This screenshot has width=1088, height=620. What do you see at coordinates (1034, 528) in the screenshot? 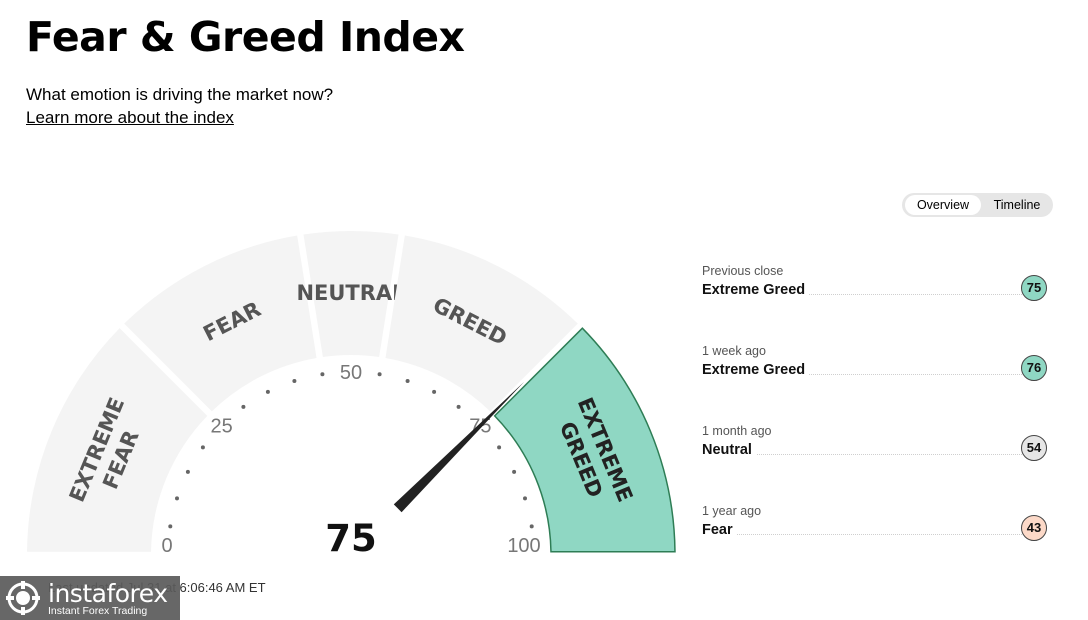
I see `history-value-badge: 43` at bounding box center [1034, 528].